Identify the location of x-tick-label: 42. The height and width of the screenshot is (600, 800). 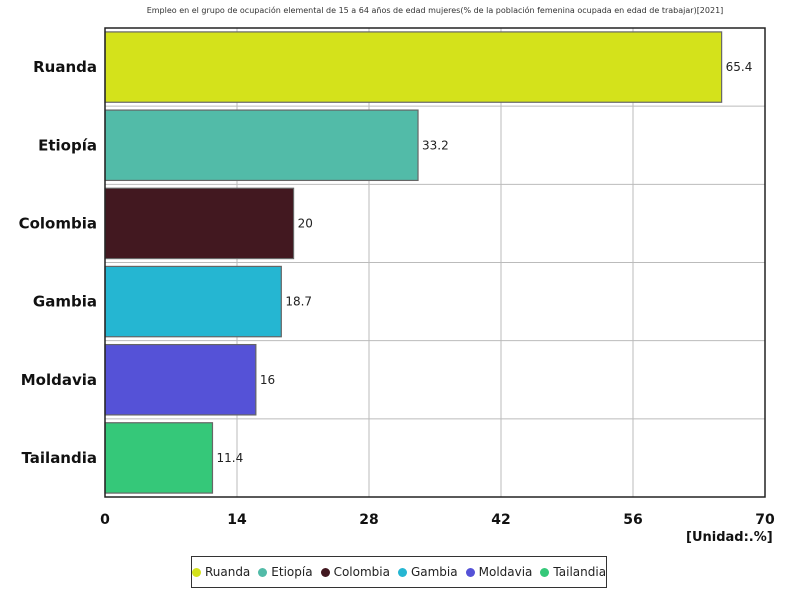
(500, 520).